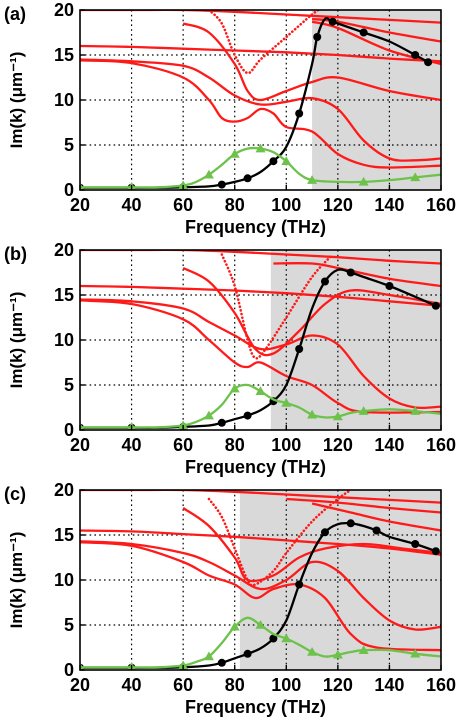 This screenshot has width=457, height=727. Describe the element at coordinates (15, 494) in the screenshot. I see `panel-label: (c)` at that location.